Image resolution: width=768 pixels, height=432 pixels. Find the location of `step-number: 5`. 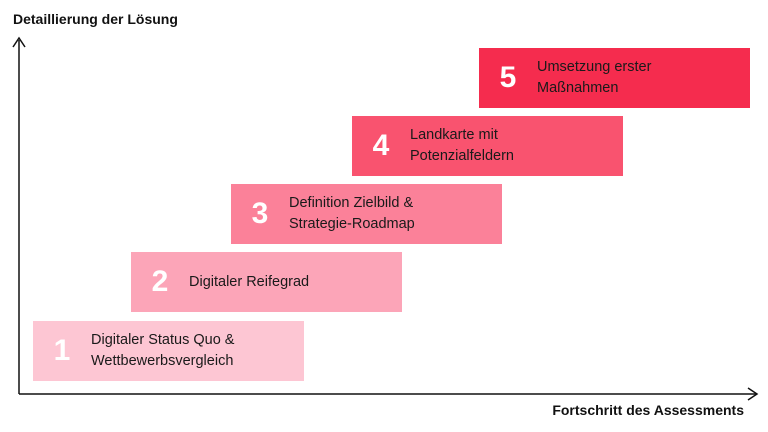

step-number: 5 is located at coordinates (508, 77).